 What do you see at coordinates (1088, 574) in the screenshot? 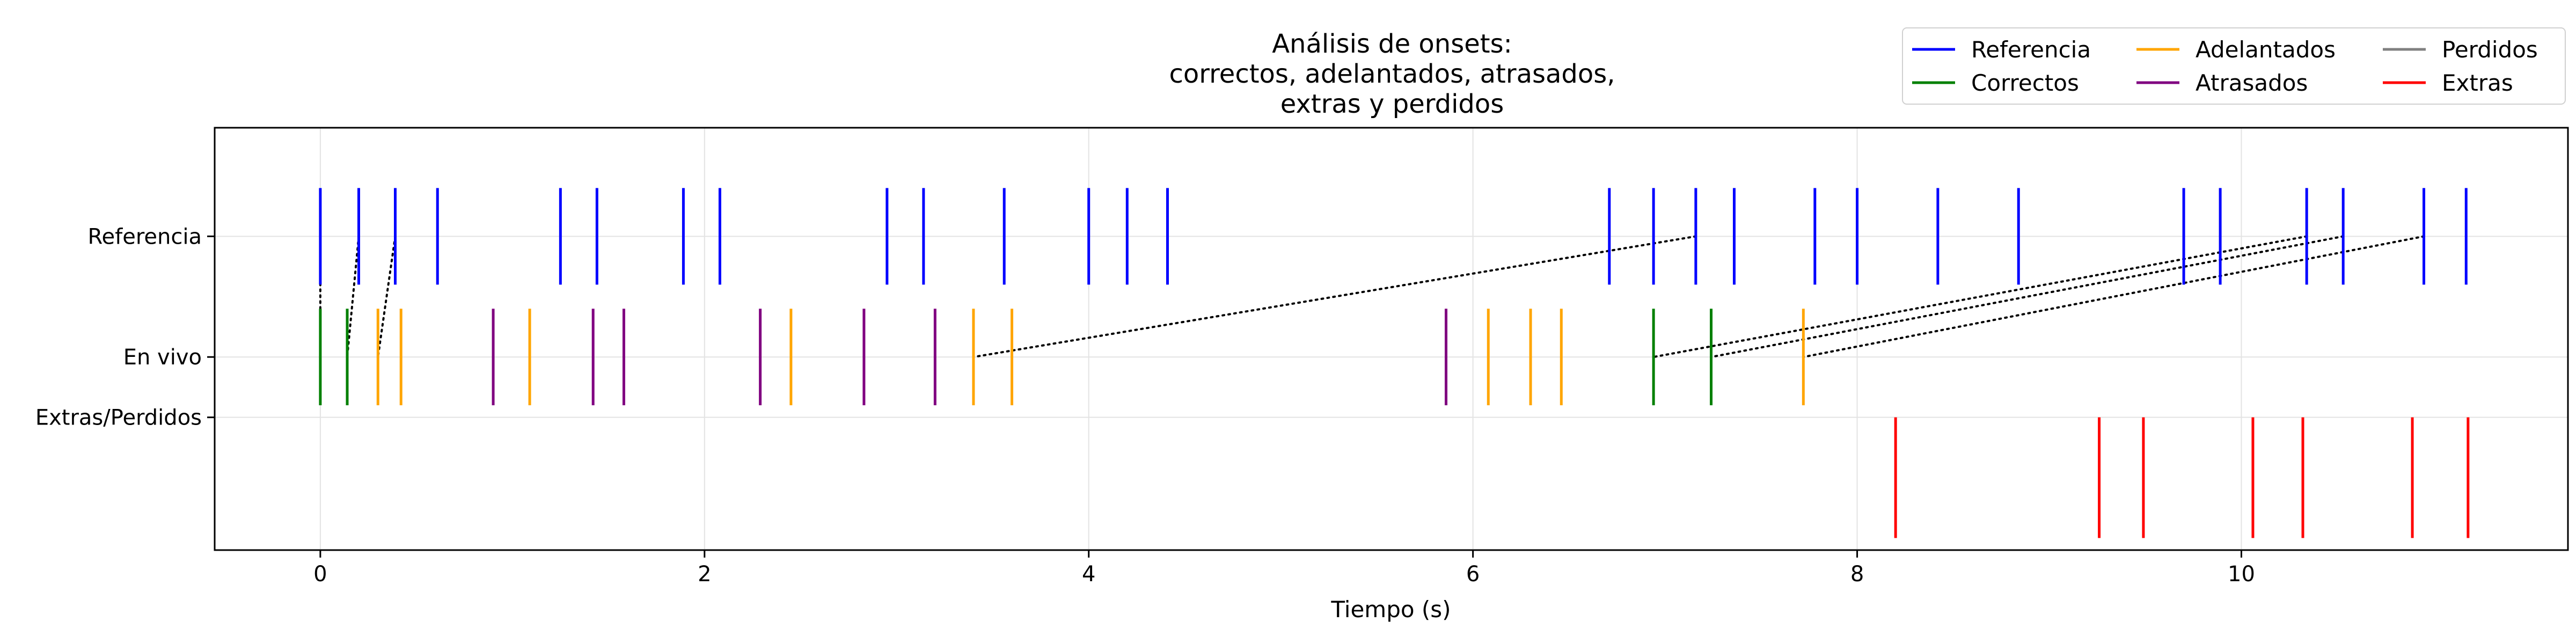
I see `x-tick-label: 4` at bounding box center [1088, 574].